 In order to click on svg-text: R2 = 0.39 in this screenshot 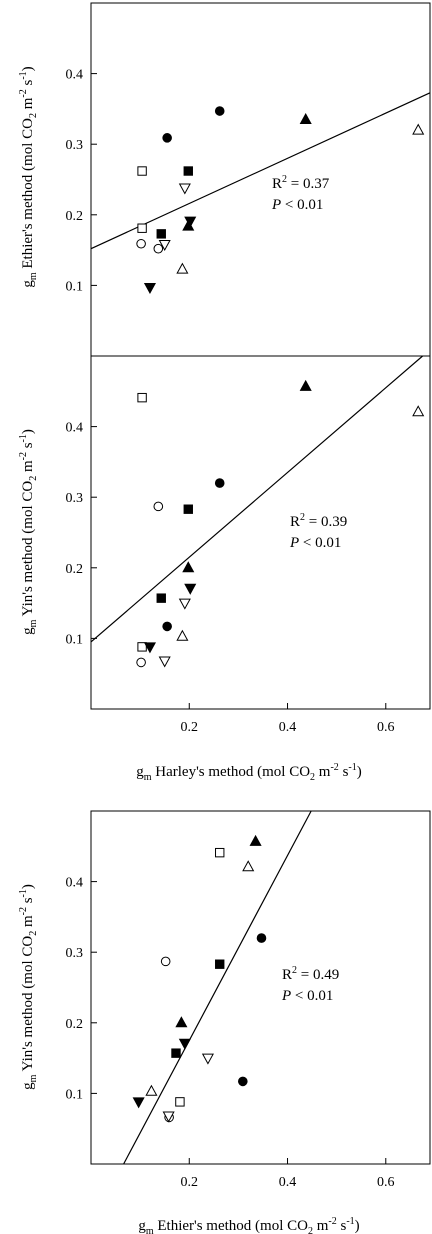, I will do `click(318, 521)`.